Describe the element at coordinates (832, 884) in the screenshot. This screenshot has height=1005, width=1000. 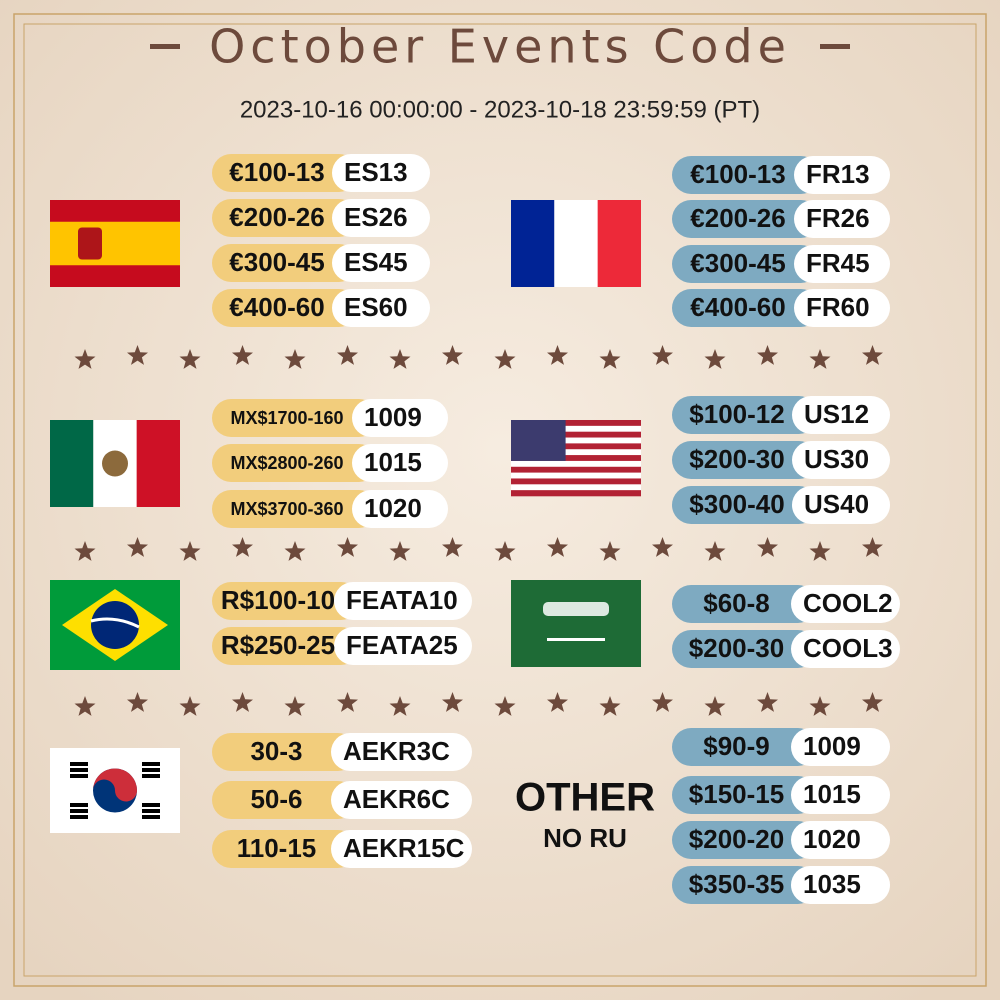
I see `code: 1035` at that location.